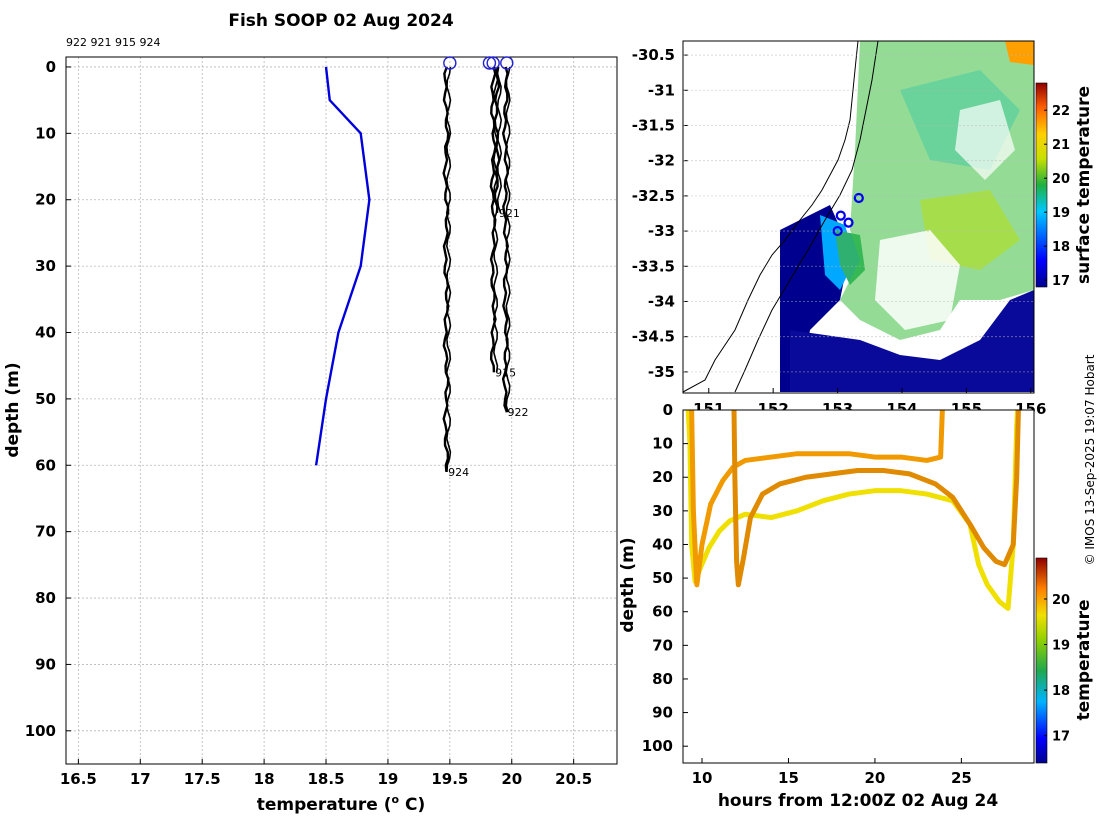 This screenshot has width=1100, height=824. What do you see at coordinates (653, 196) in the screenshot?
I see `map-y-tick-label: -32.5` at bounding box center [653, 196].